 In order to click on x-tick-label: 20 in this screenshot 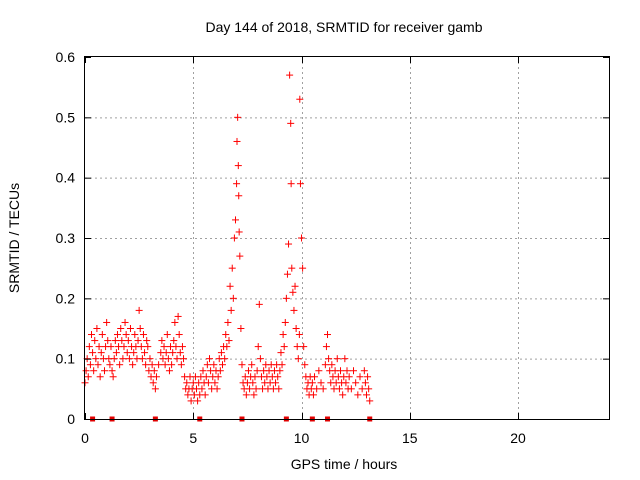, I will do `click(518, 438)`.